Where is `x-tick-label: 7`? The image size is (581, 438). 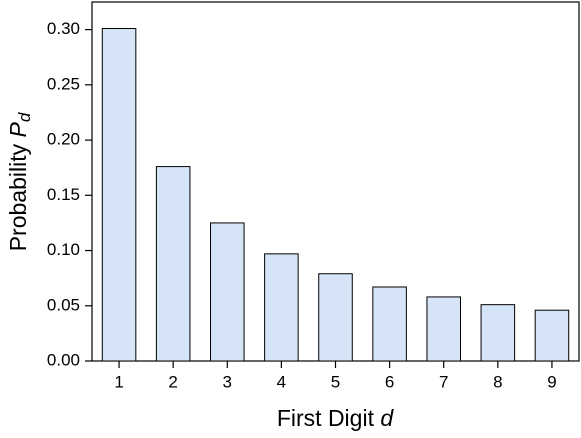 x-tick-label: 7 is located at coordinates (443, 381).